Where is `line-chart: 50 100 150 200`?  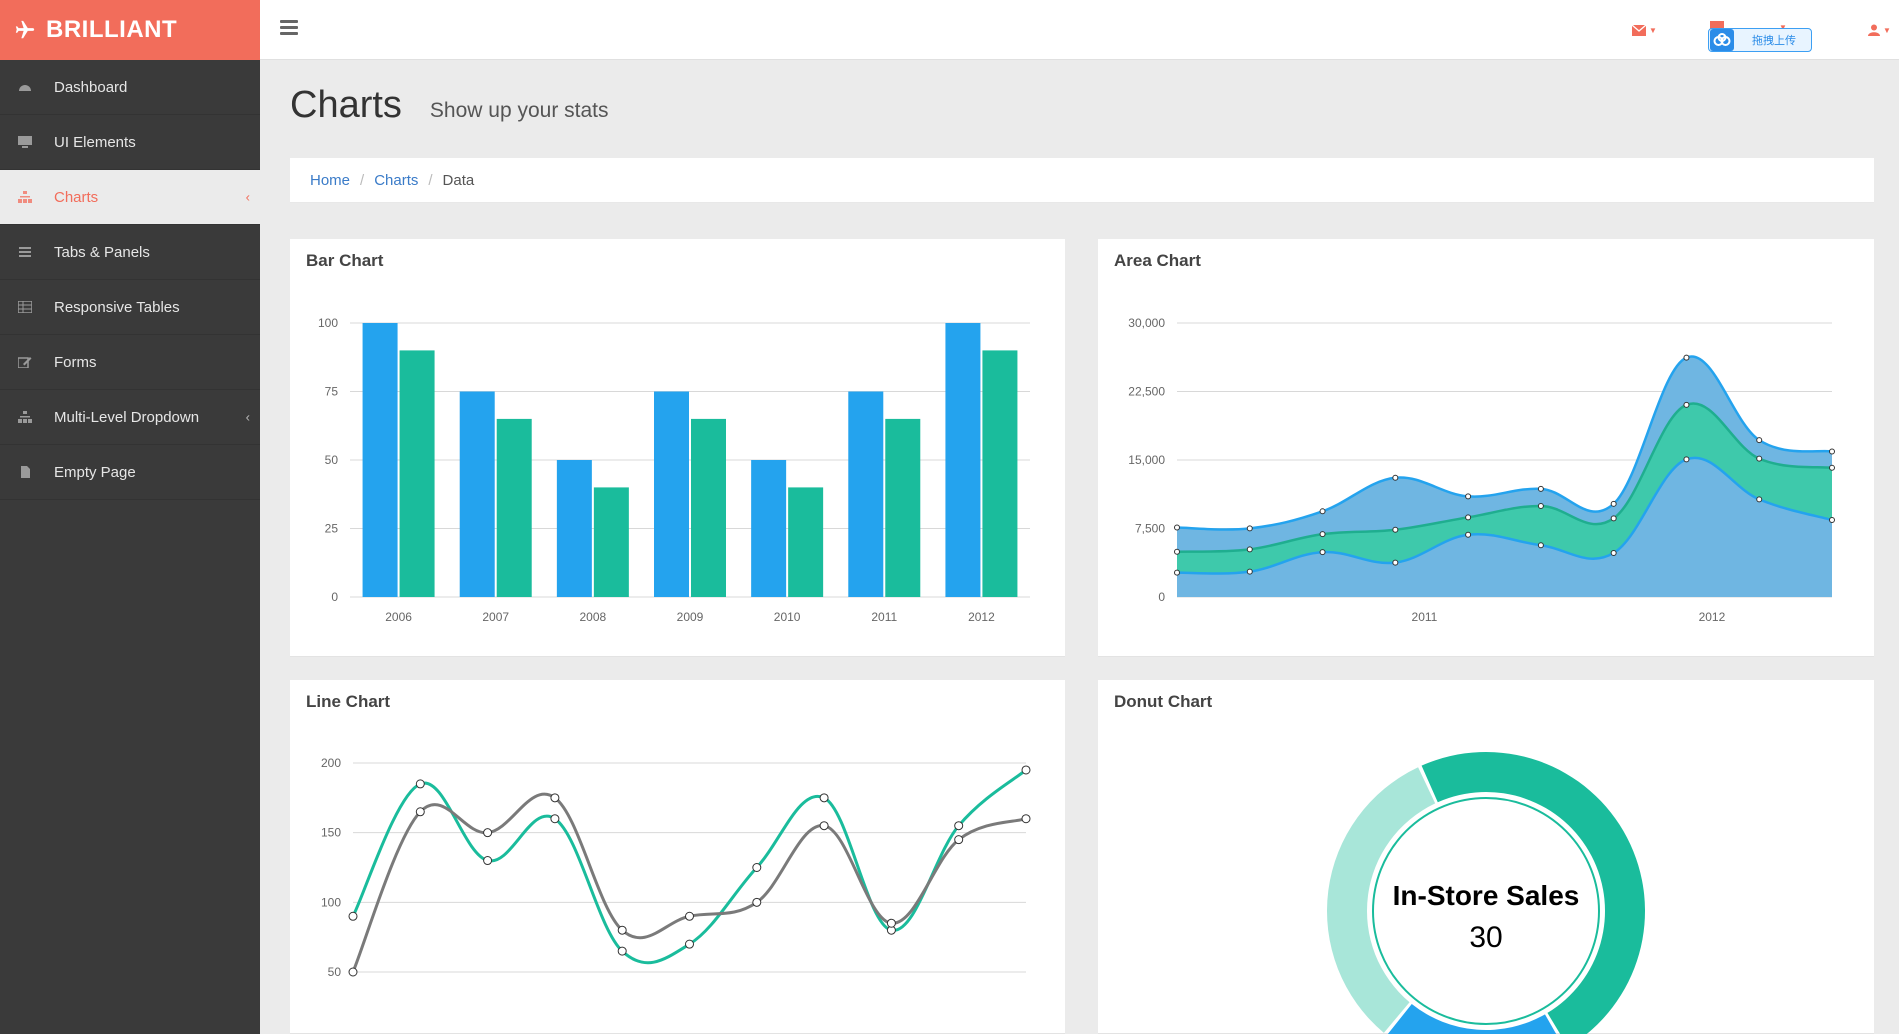 line-chart: 50 100 150 200 is located at coordinates (676, 867).